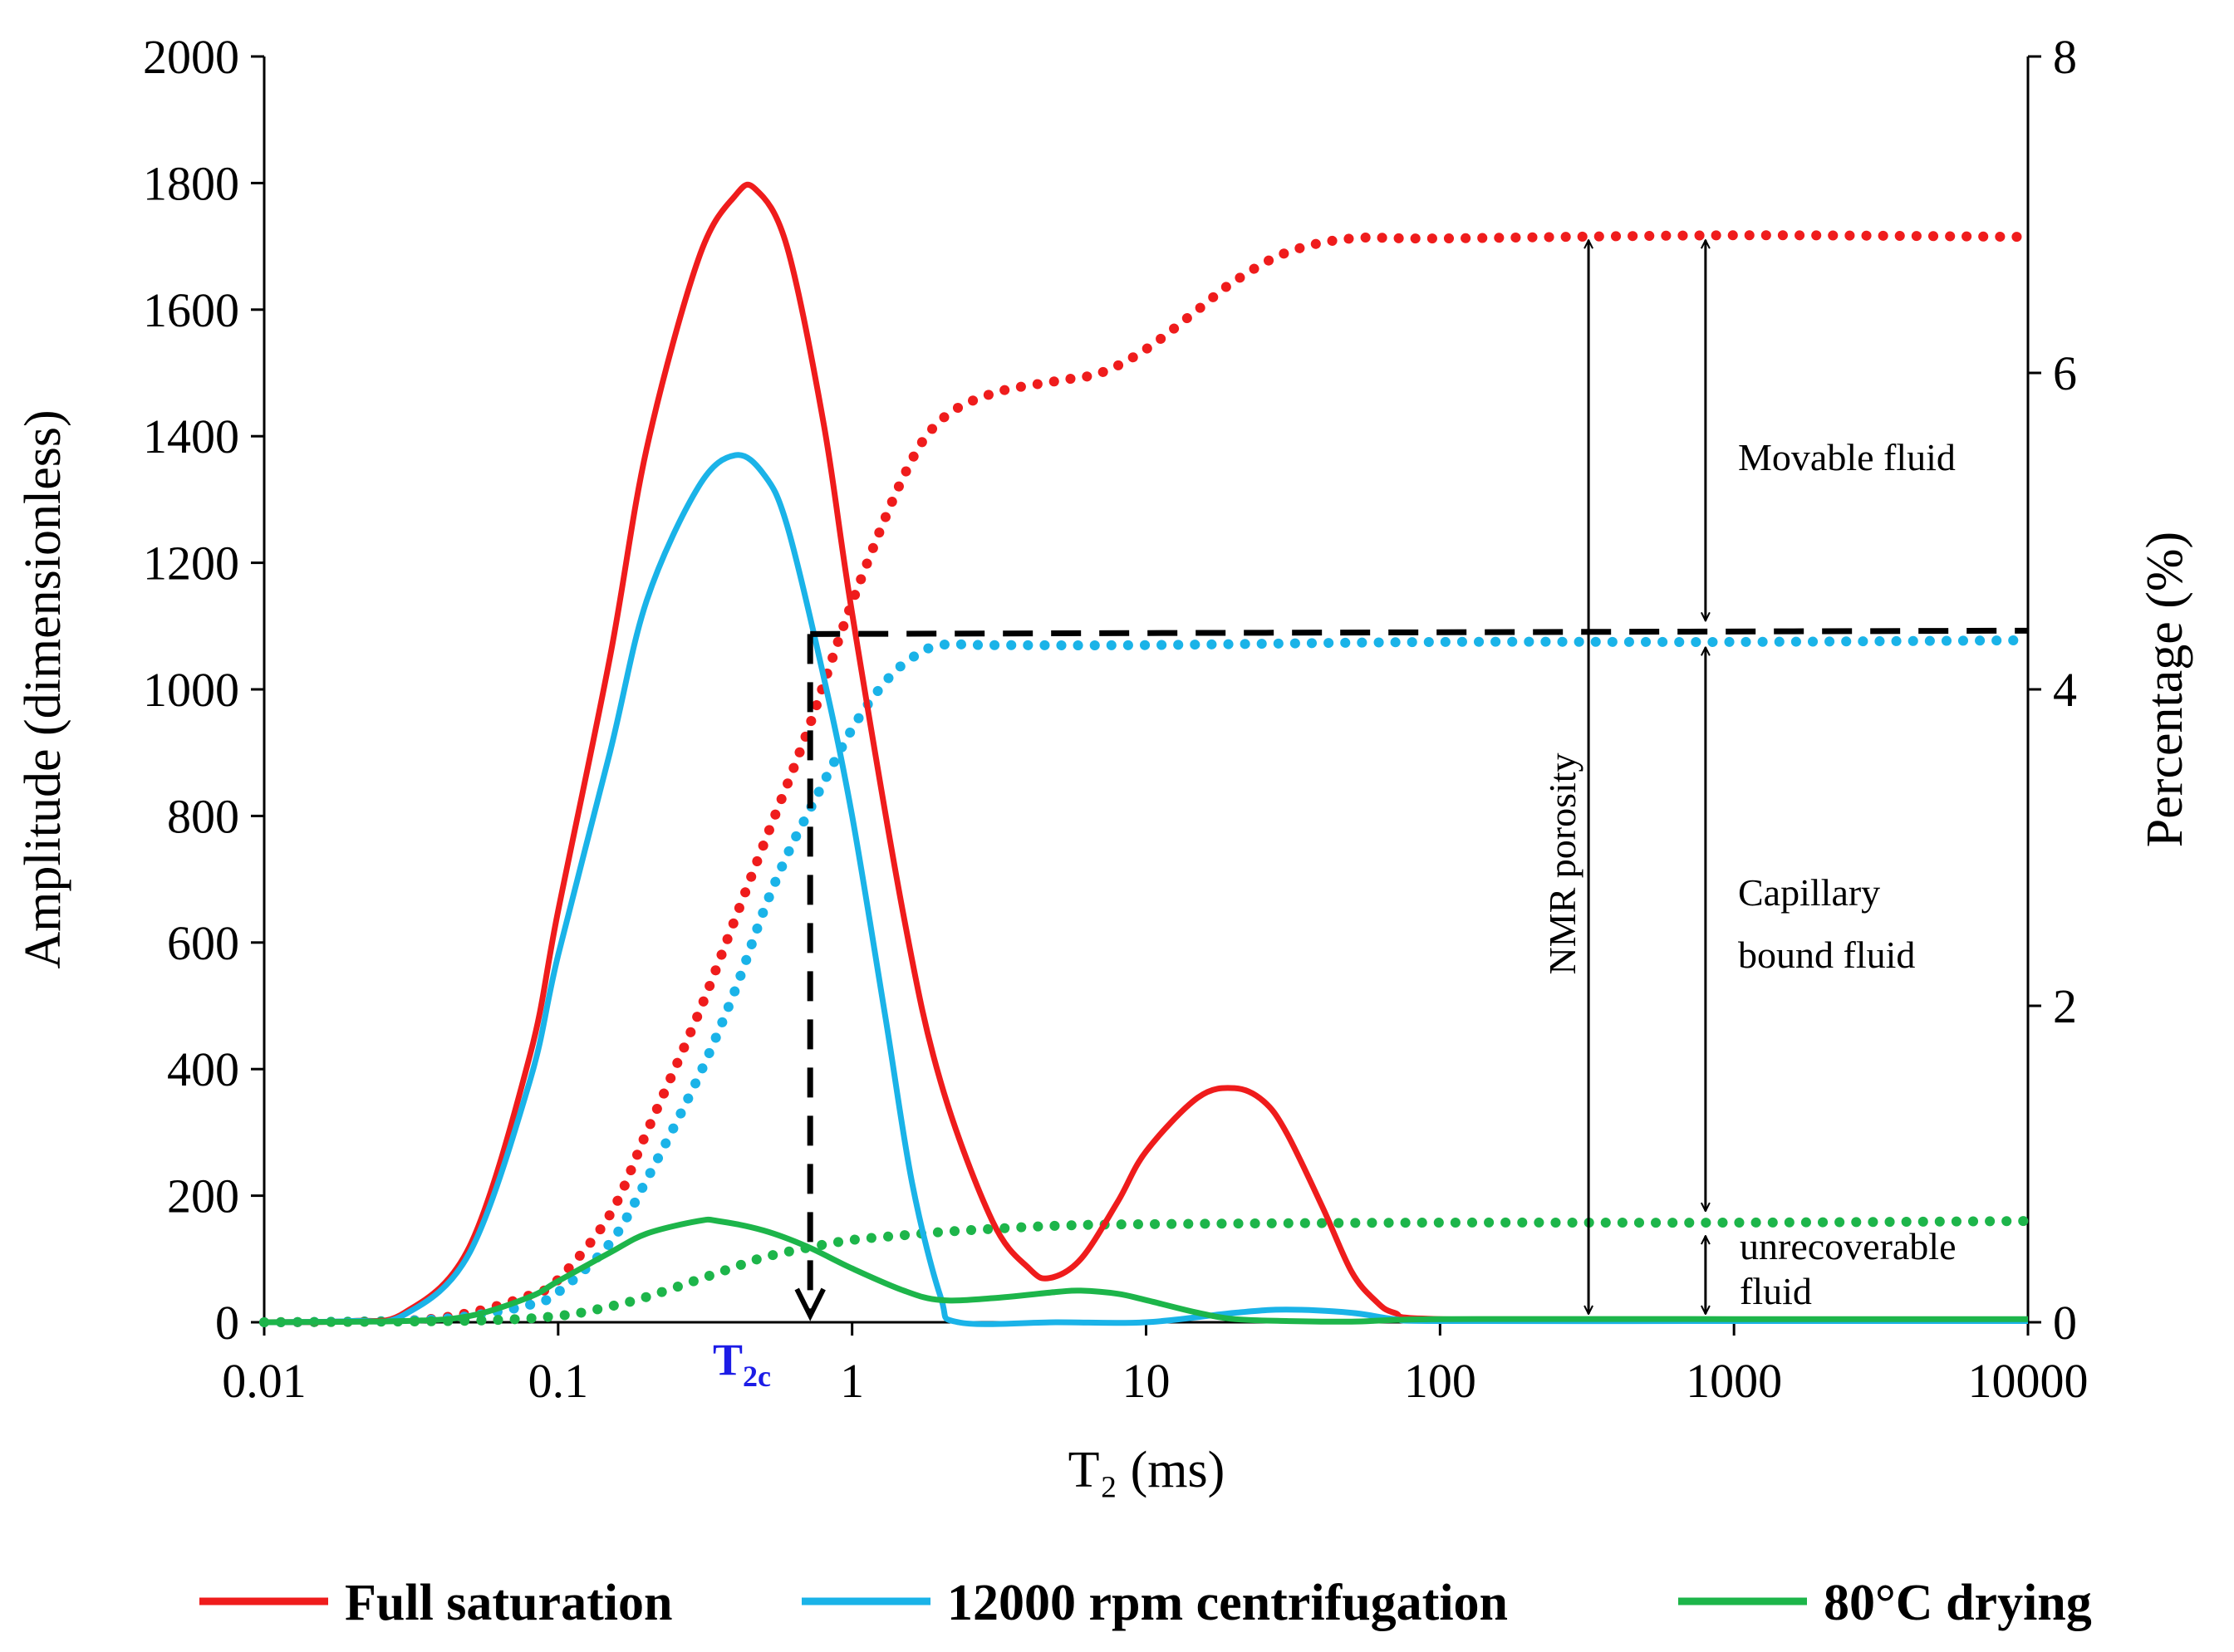  Describe the element at coordinates (1958, 1603) in the screenshot. I see `legend-label-drying: 80°C drying` at that location.